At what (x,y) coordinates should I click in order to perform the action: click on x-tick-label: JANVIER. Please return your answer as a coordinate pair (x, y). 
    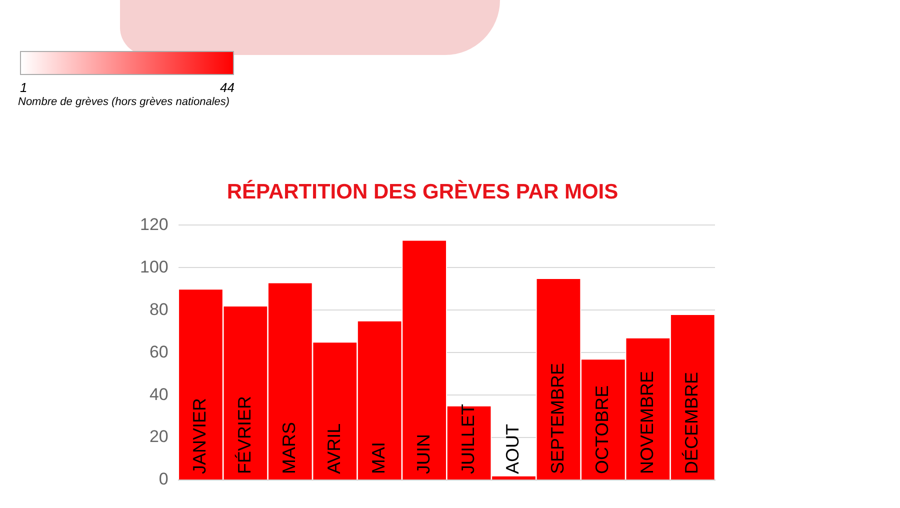
    Looking at the image, I should click on (200, 436).